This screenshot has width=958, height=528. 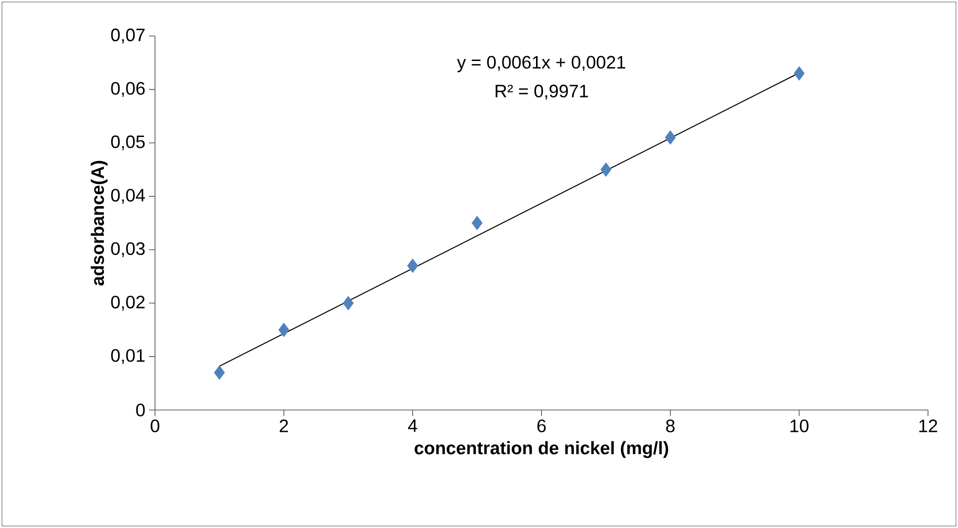 What do you see at coordinates (799, 426) in the screenshot?
I see `x-tick-label: 10` at bounding box center [799, 426].